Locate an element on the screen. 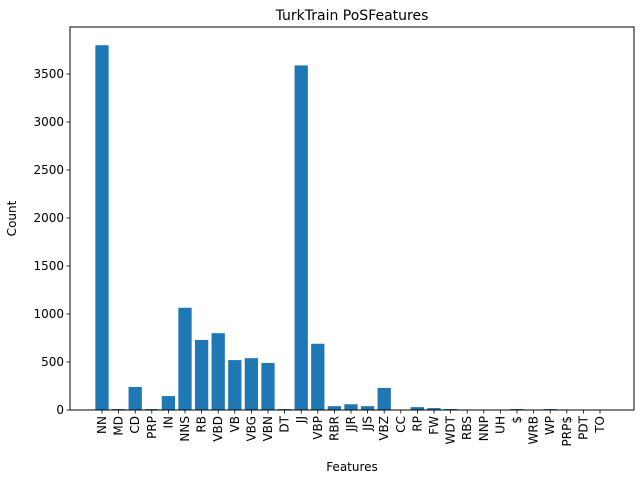 Image resolution: width=640 pixels, height=480 pixels. bar-JJR is located at coordinates (351, 407).